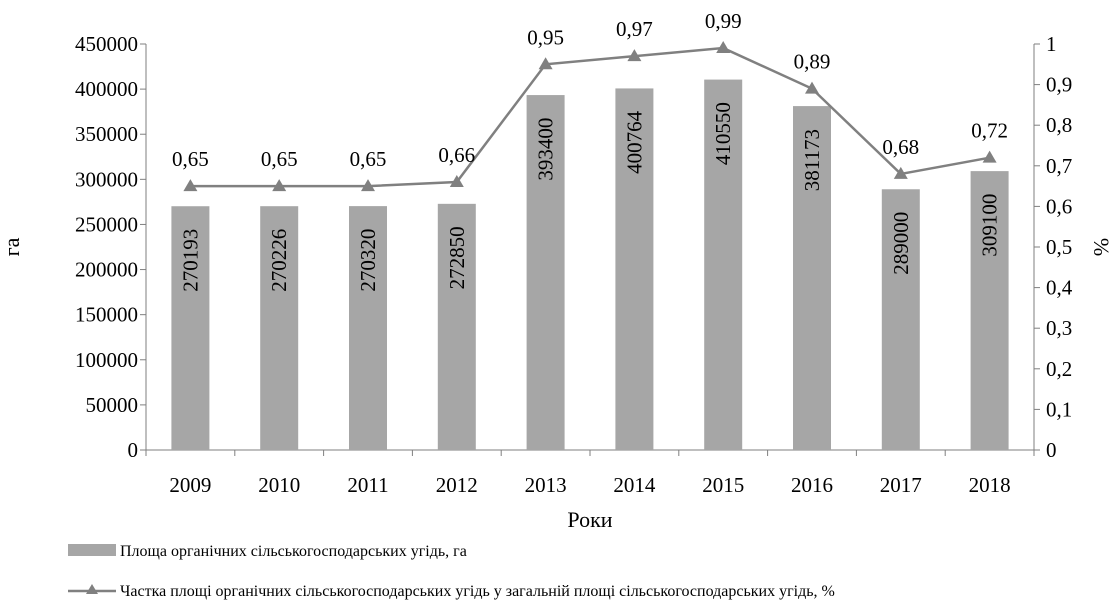  What do you see at coordinates (634, 29) in the screenshot?
I see `line-data-label: 0,97` at bounding box center [634, 29].